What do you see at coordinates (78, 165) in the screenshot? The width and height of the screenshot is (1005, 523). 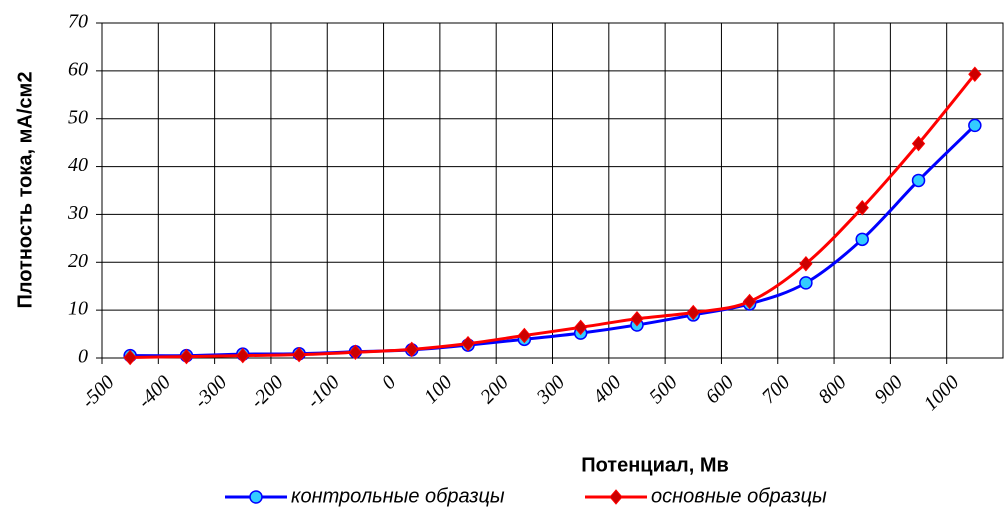 I see `y-tick-label: 40` at bounding box center [78, 165].